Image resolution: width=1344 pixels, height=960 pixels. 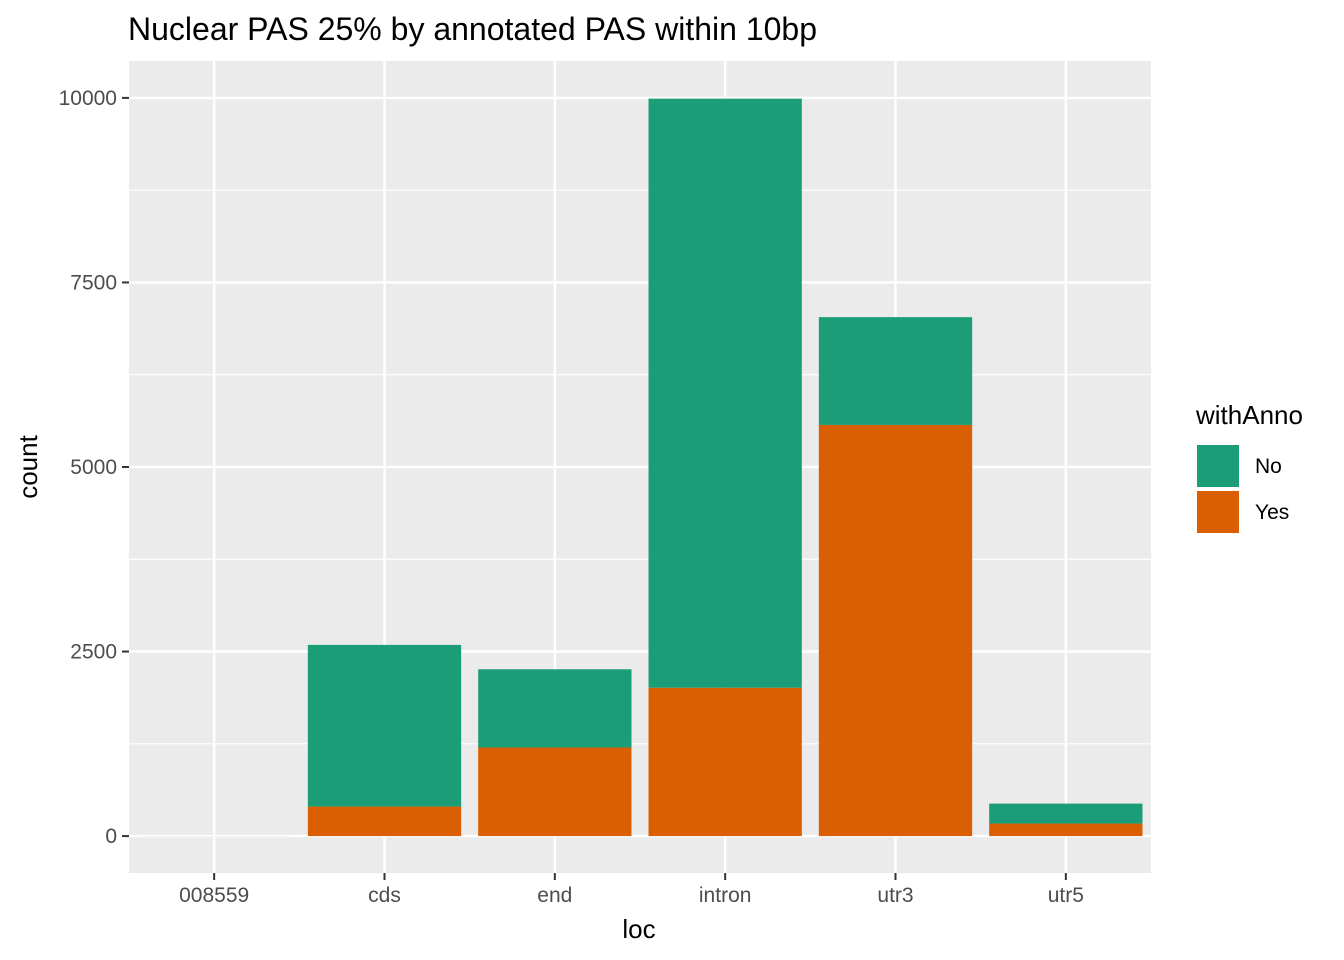 I want to click on bar-no-cds, so click(x=384, y=725).